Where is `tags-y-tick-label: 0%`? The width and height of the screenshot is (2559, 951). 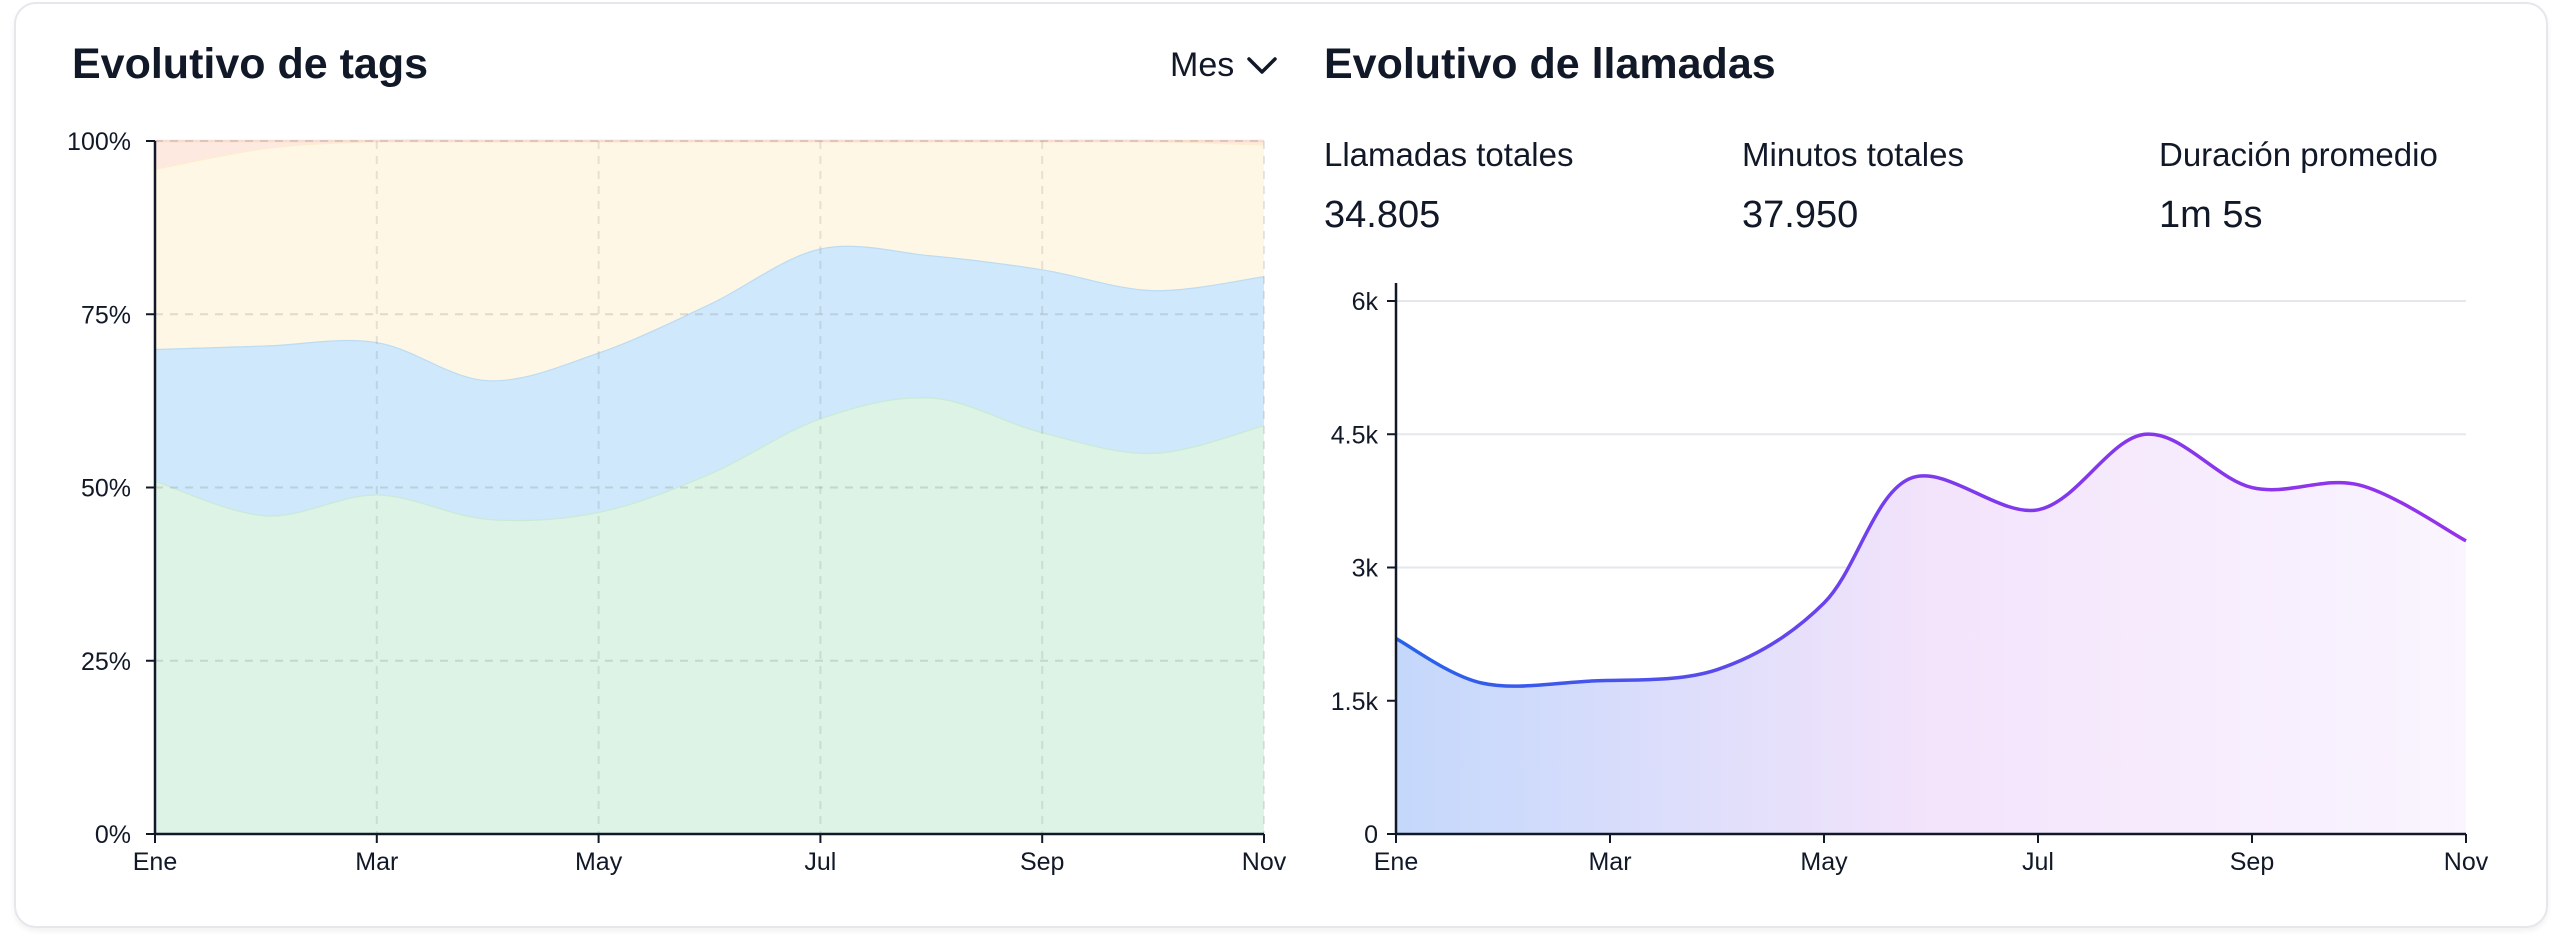
tags-y-tick-label: 0% is located at coordinates (113, 835).